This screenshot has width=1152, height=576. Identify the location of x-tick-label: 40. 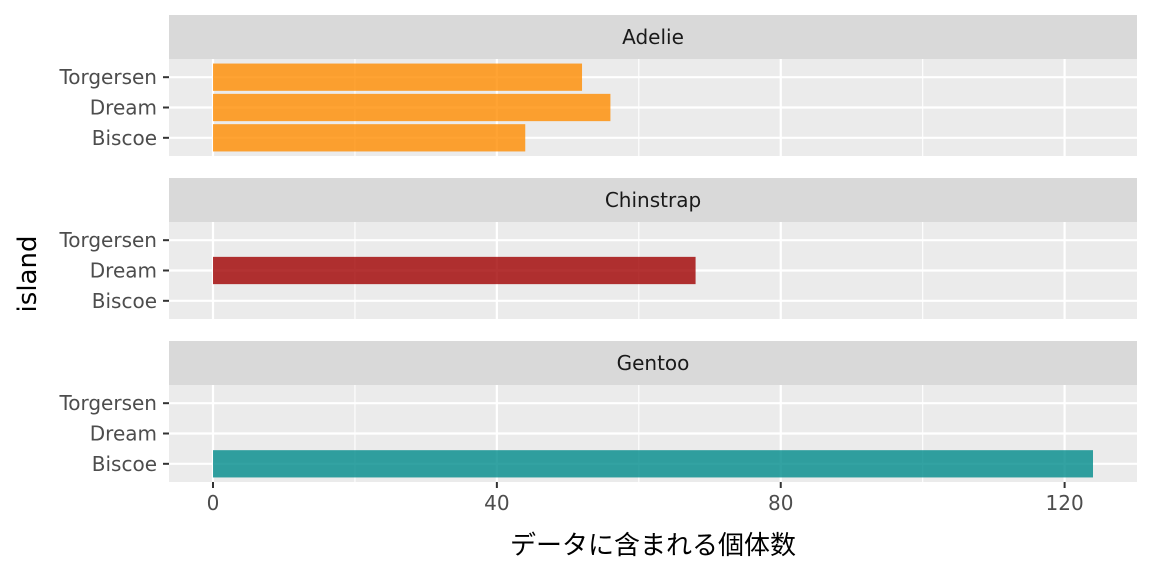
(496, 503).